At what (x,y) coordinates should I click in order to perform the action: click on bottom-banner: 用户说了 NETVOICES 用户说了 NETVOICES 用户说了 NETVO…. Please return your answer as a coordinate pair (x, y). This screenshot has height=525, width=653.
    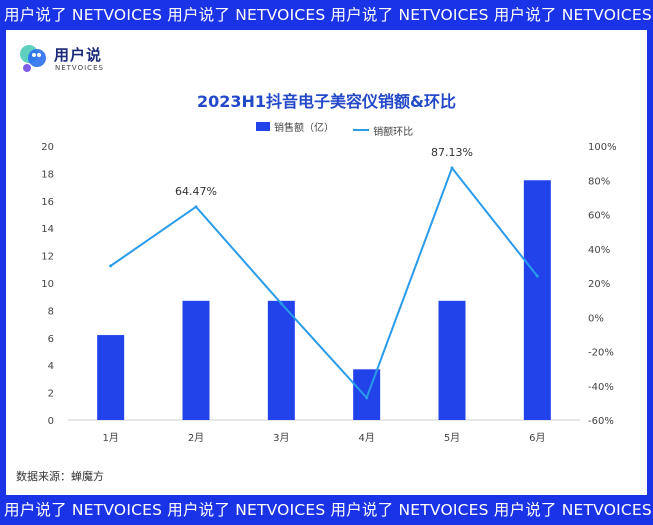
    Looking at the image, I should click on (328, 510).